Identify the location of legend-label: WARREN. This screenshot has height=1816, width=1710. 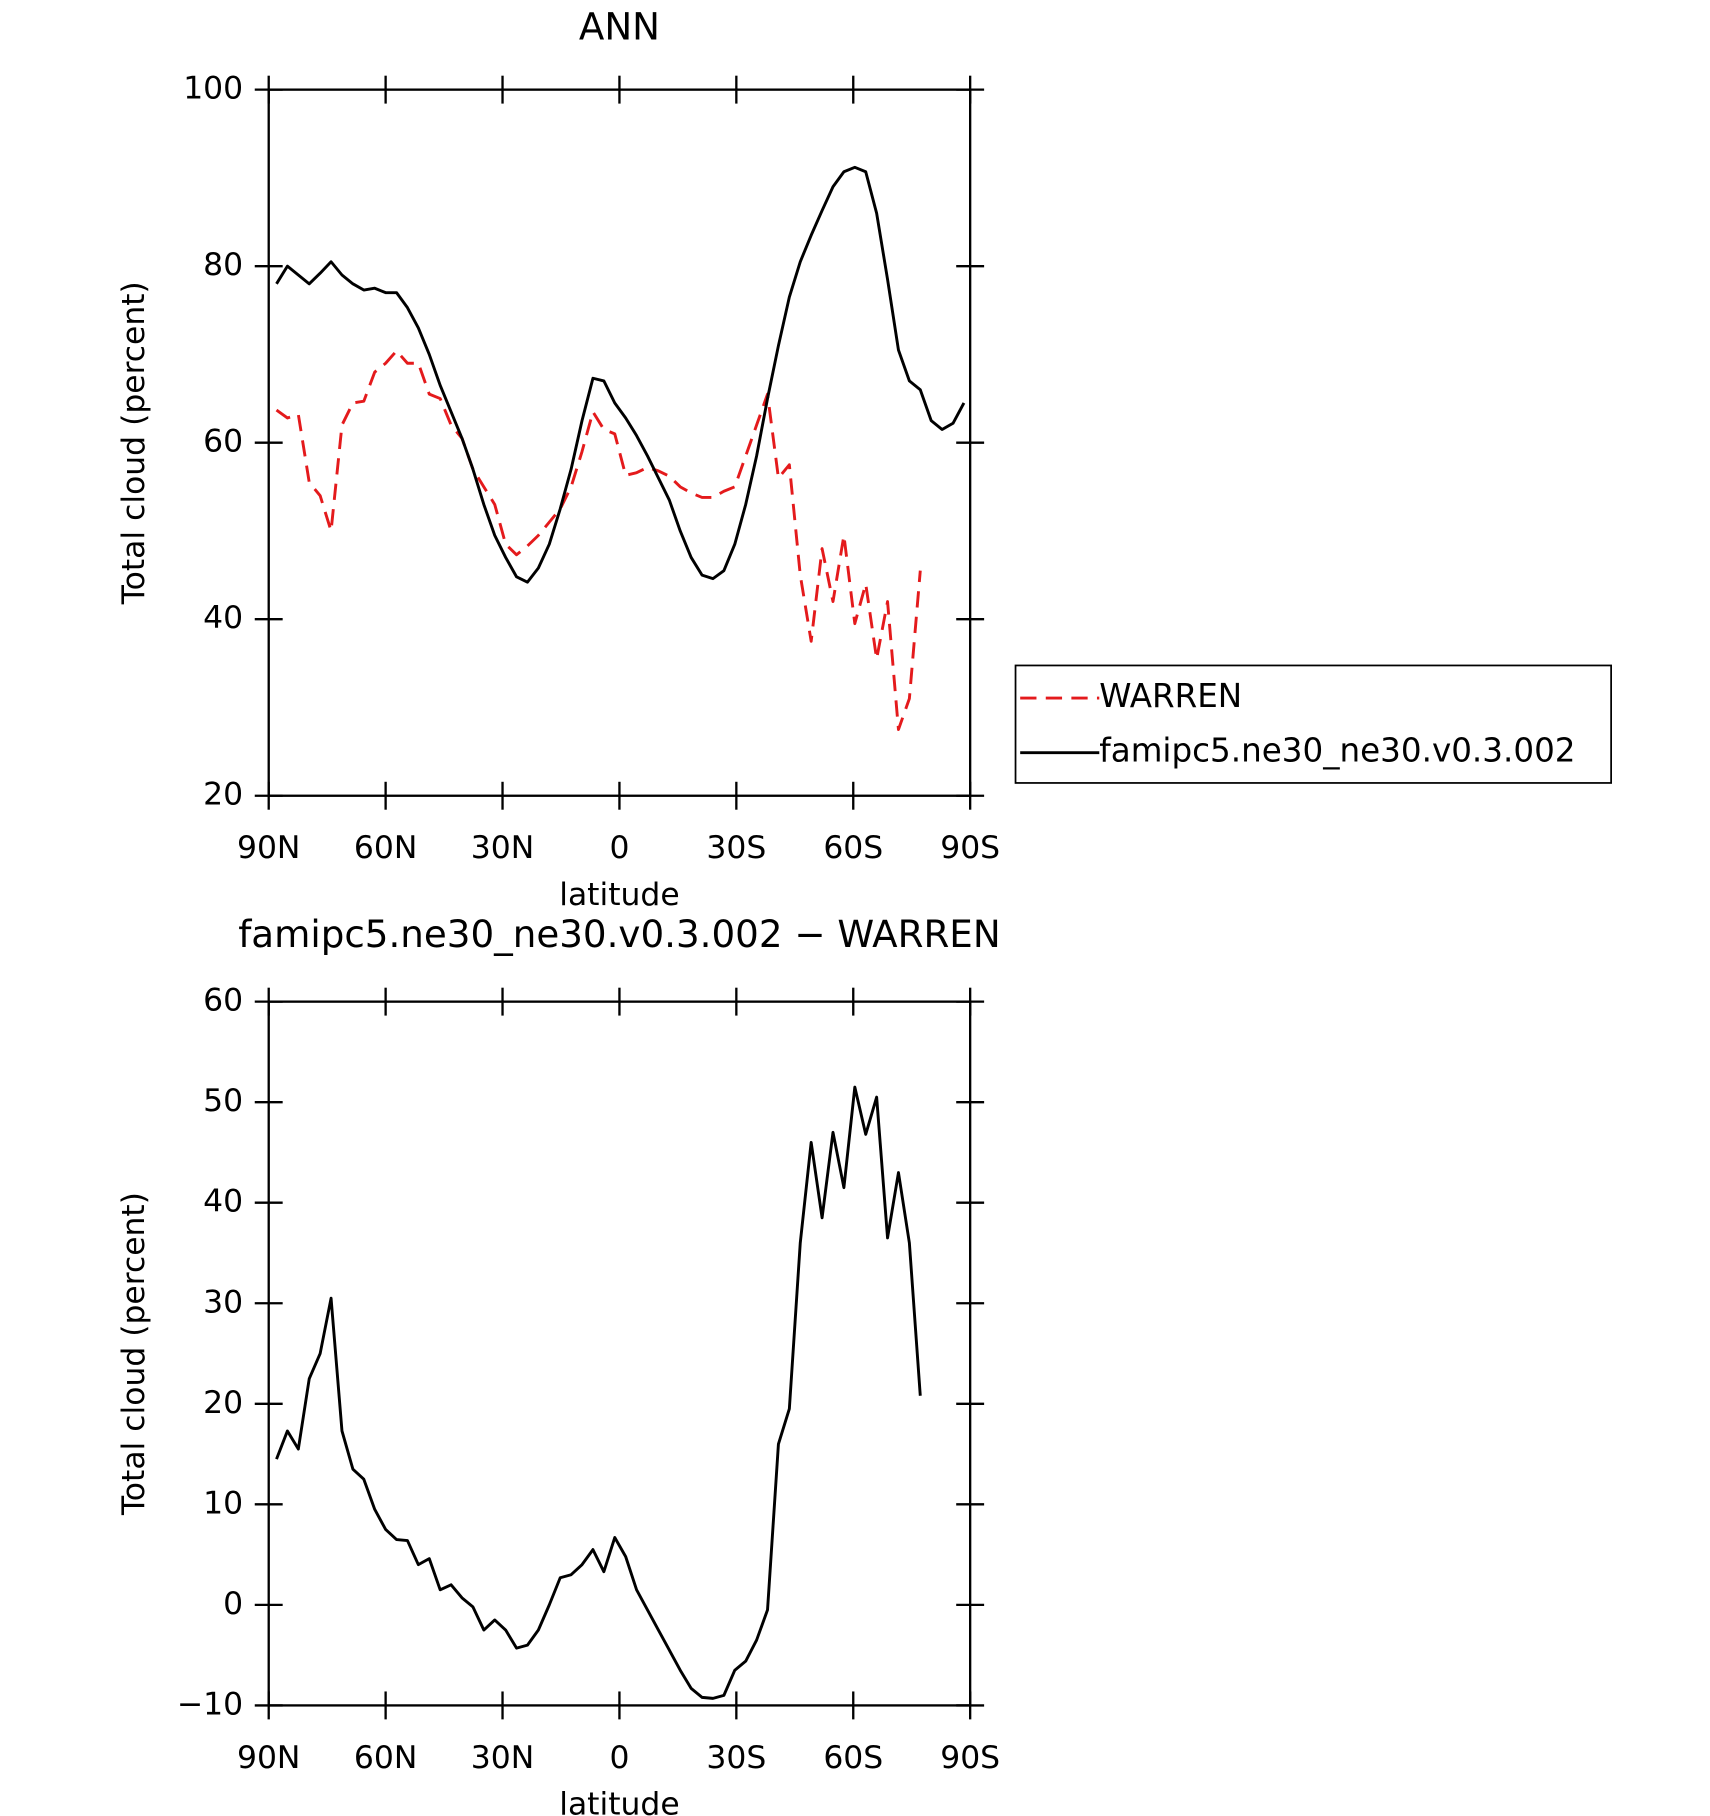
(1170, 696).